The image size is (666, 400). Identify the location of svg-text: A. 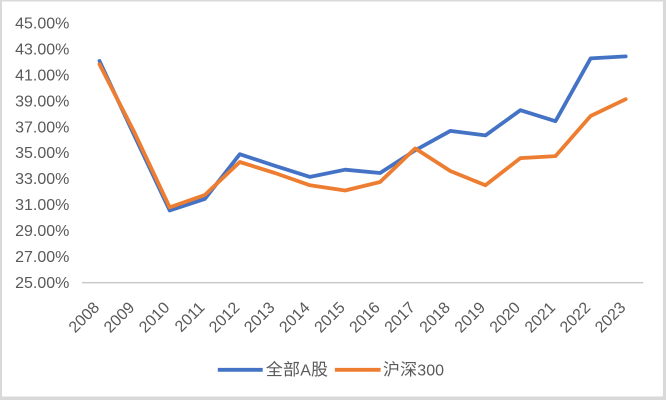
(305, 370).